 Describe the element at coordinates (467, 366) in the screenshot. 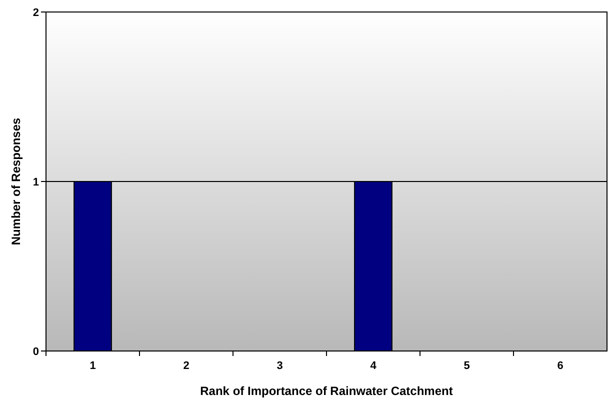

I see `x-tick-label: 5` at that location.